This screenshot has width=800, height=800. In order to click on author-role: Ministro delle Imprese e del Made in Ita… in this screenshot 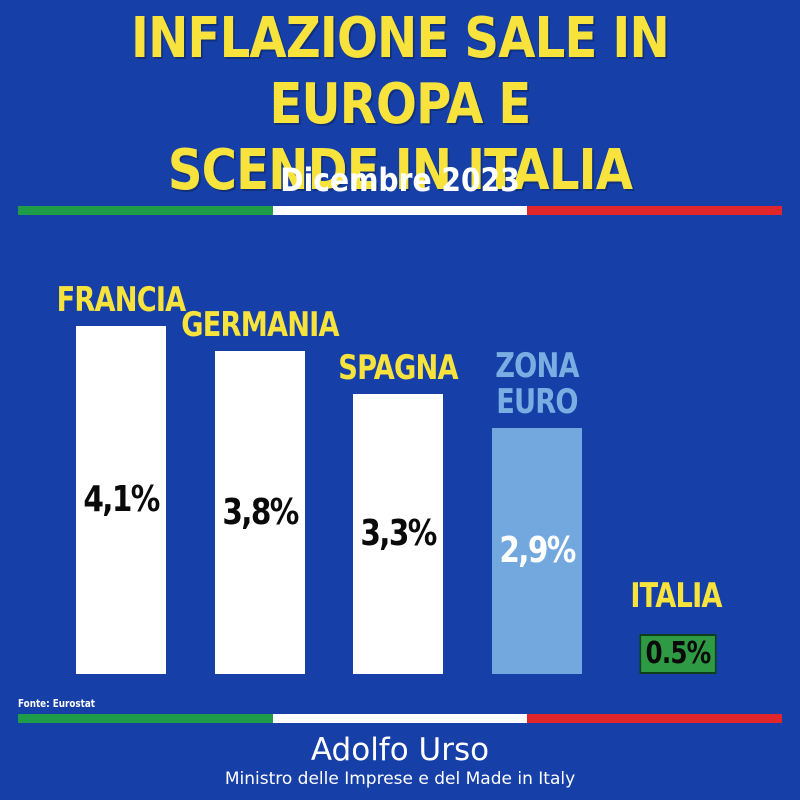, I will do `click(400, 779)`.